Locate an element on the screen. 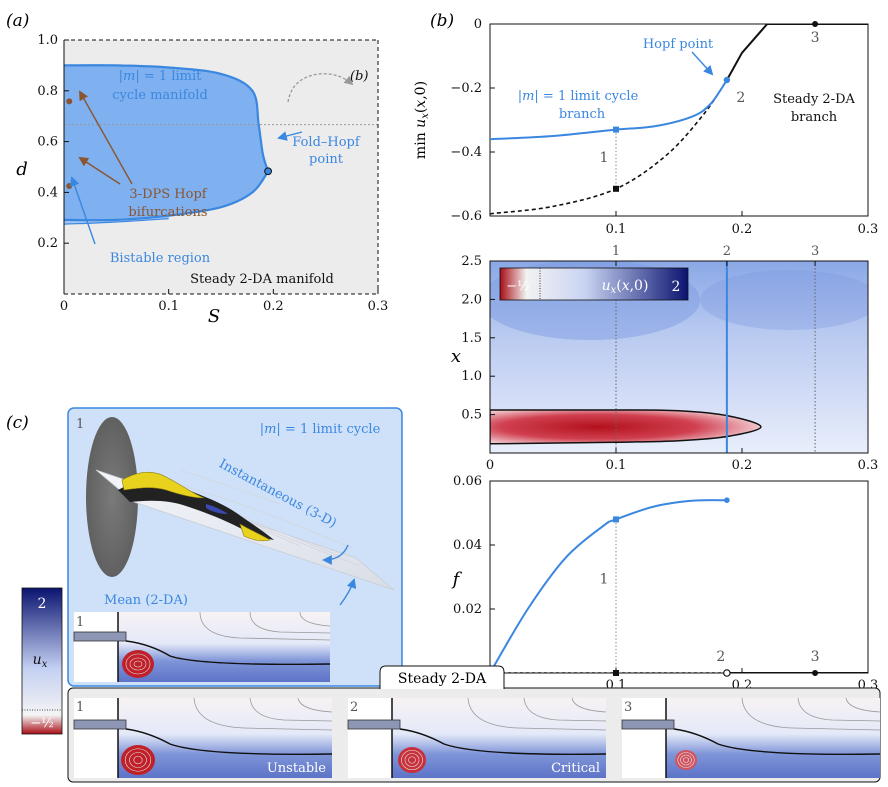 This screenshot has width=888, height=787. panel-b-bottom: 123 0.10.20.300.020.040.06 f S is located at coordinates (665, 593).